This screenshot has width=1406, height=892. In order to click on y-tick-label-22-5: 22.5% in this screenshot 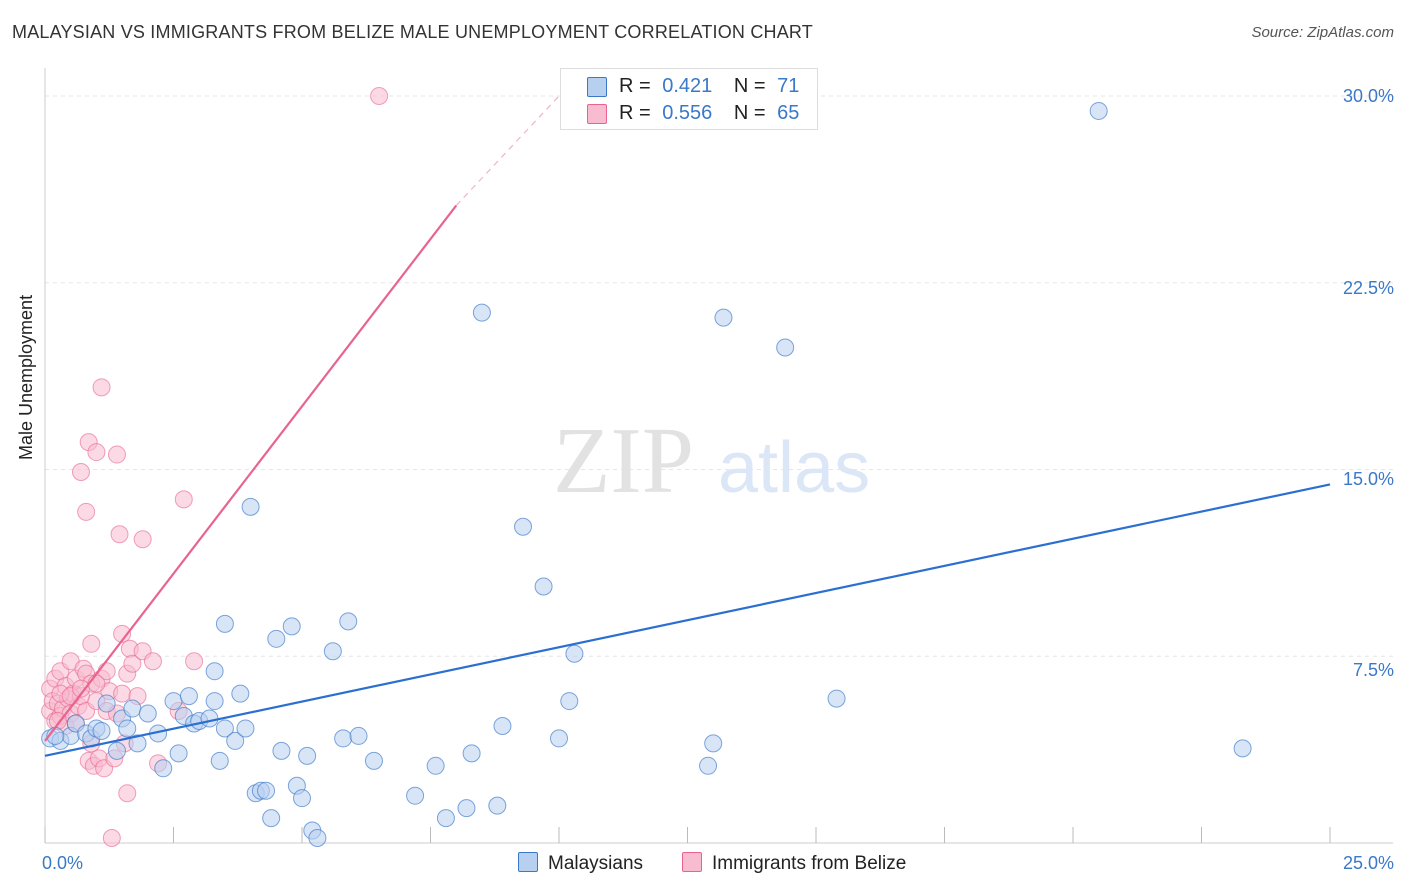, I will do `click(1368, 288)`.